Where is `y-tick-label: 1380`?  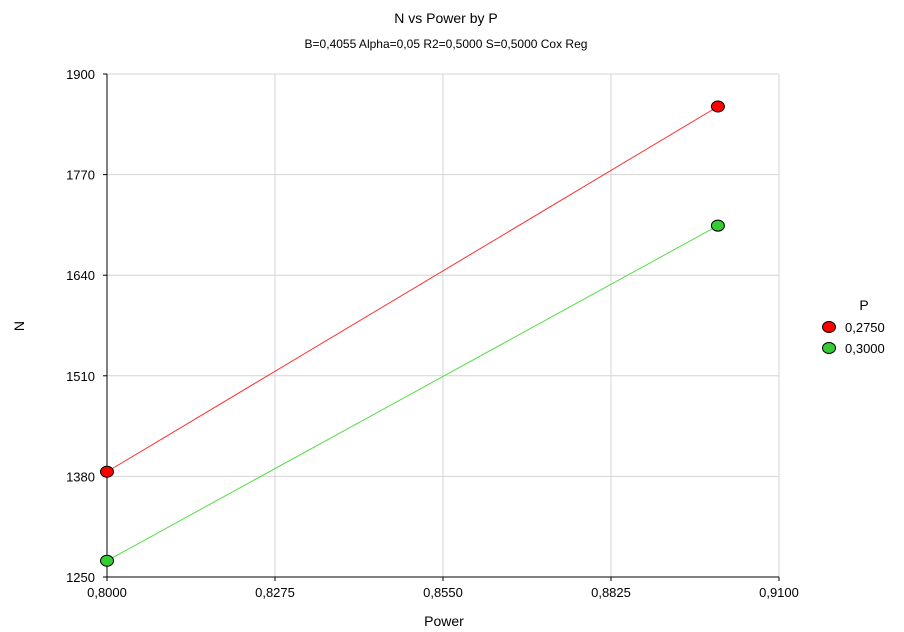
y-tick-label: 1380 is located at coordinates (80, 476).